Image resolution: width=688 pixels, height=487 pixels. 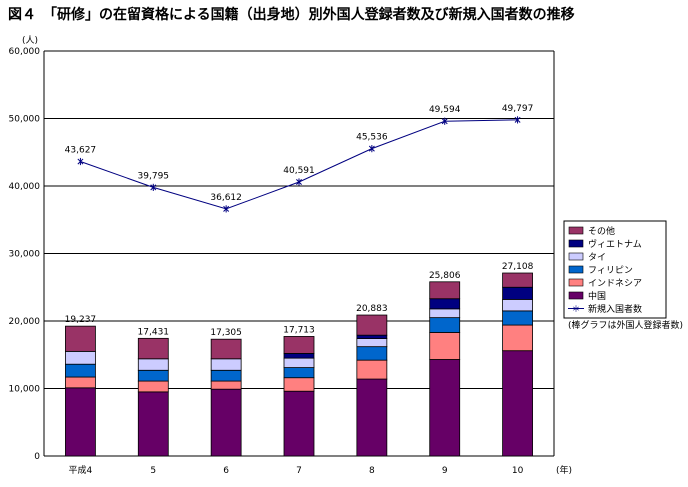 I want to click on y-tick-label: 30,000, so click(x=25, y=255).